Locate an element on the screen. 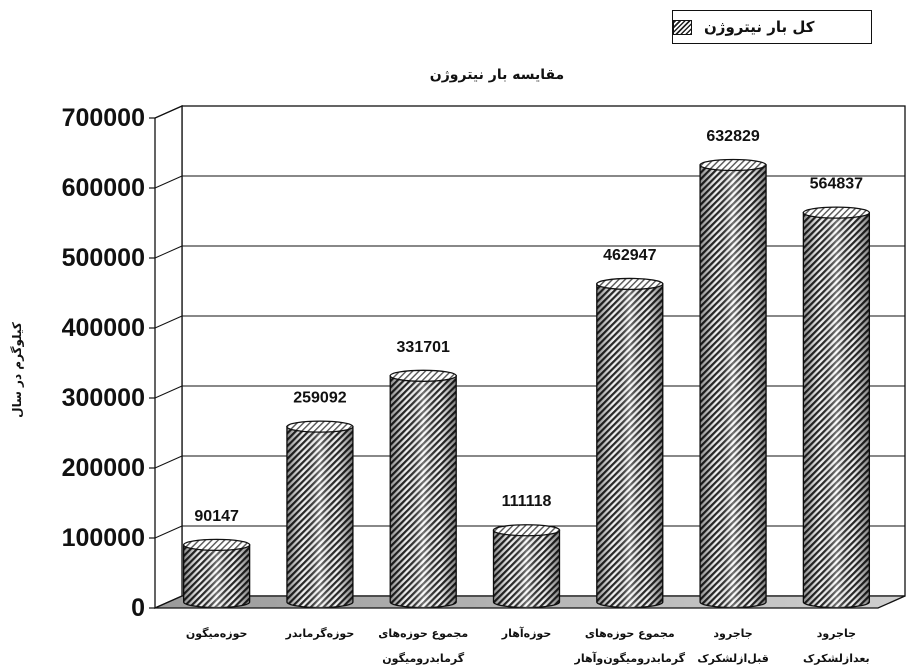 The height and width of the screenshot is (672, 919). data-label: 632829 is located at coordinates (732, 136).